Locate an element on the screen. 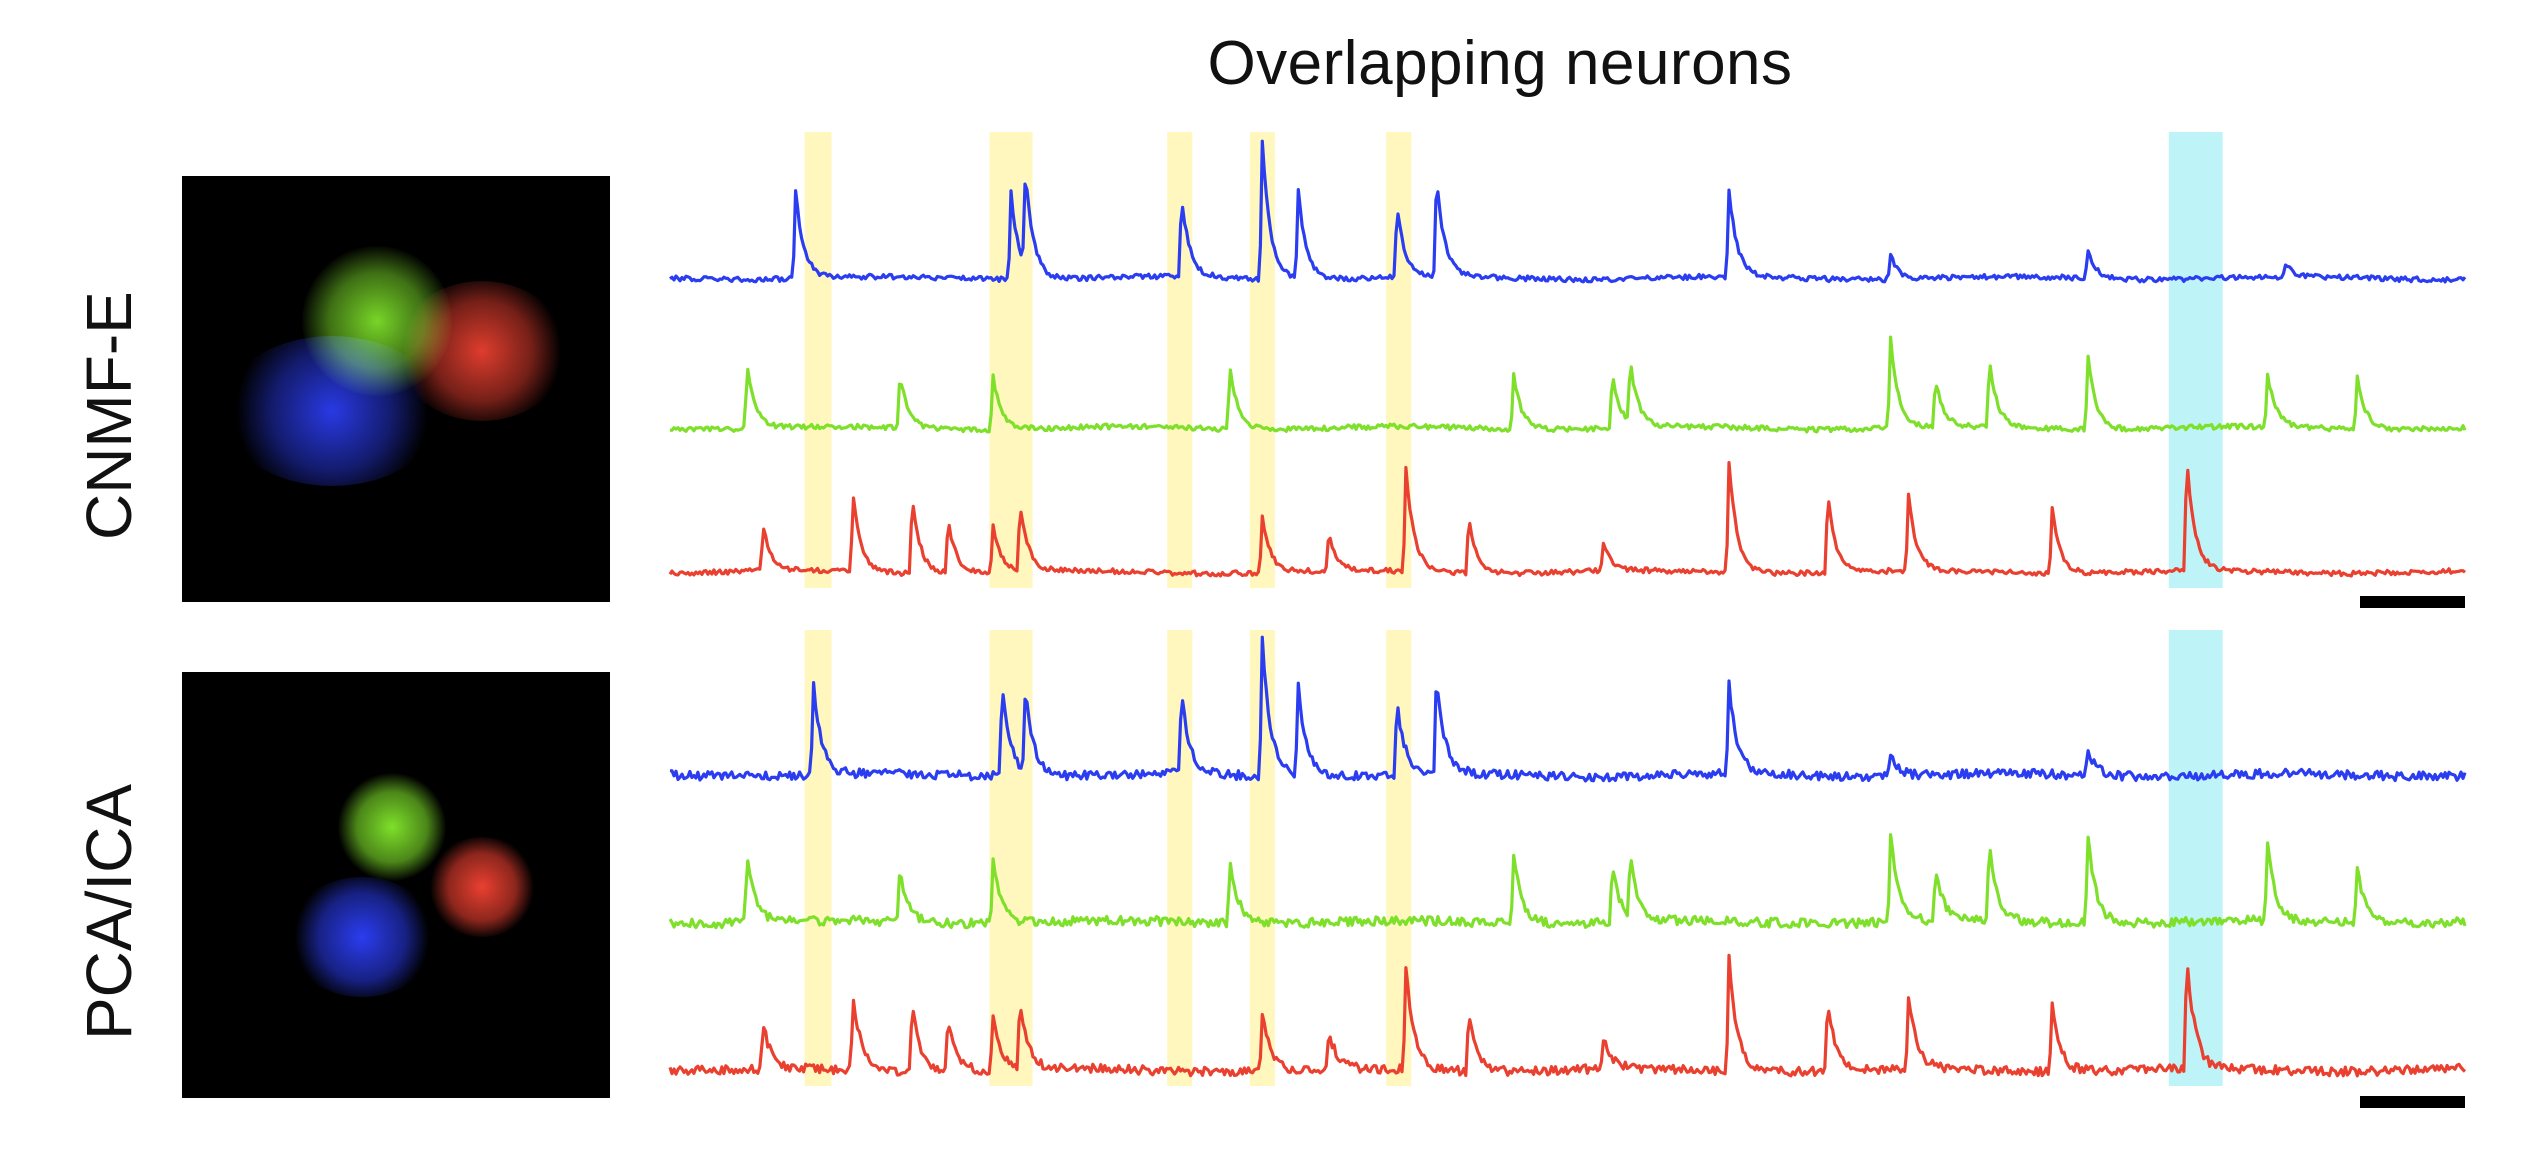 This screenshot has height=1168, width=2524. footprint-blob-green is located at coordinates (392, 827).